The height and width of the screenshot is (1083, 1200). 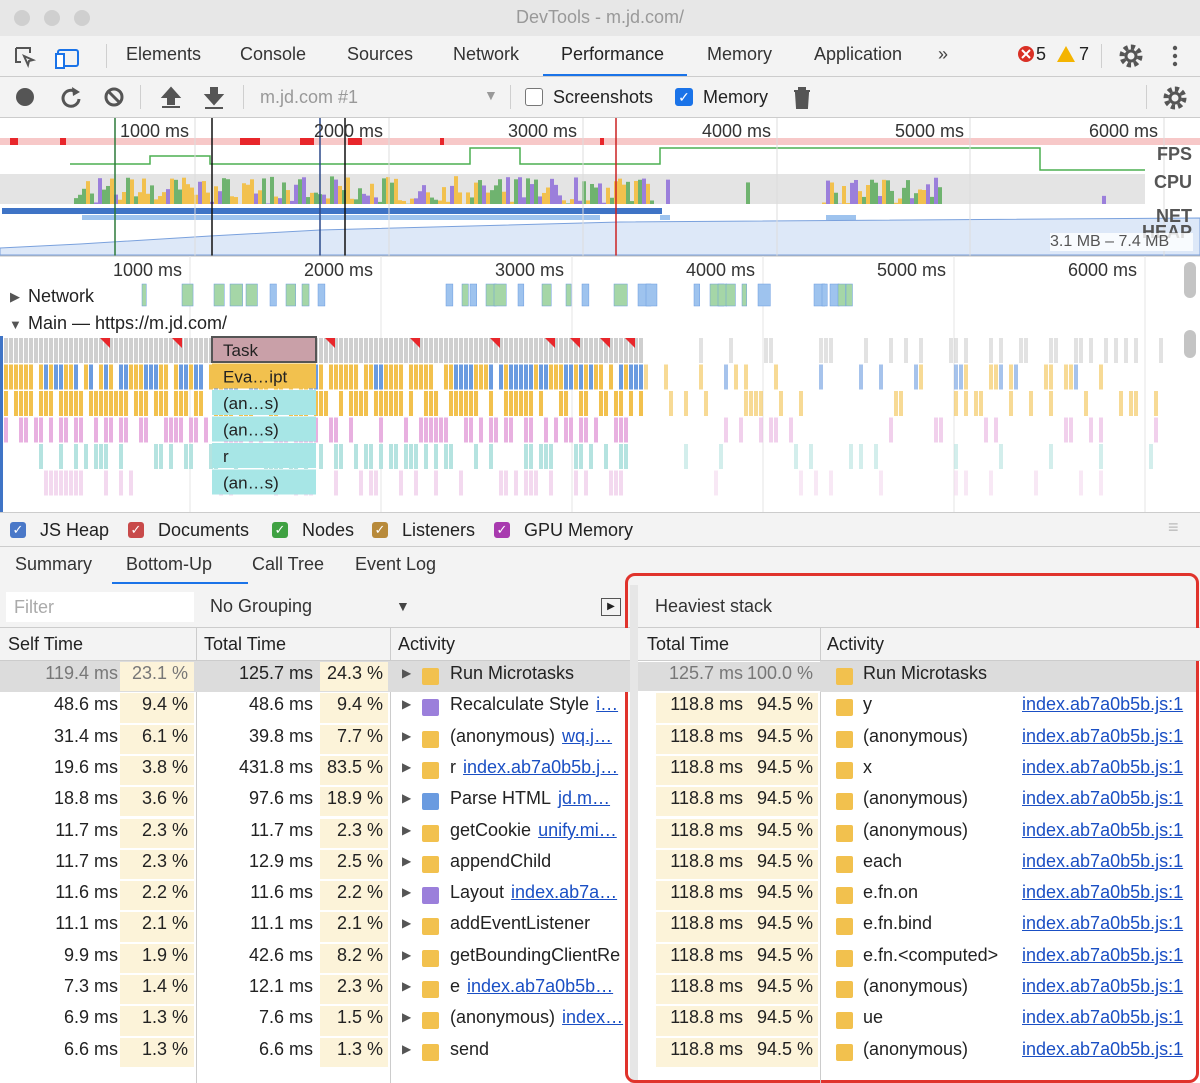 I want to click on inspect-icon, so click(x=26, y=58).